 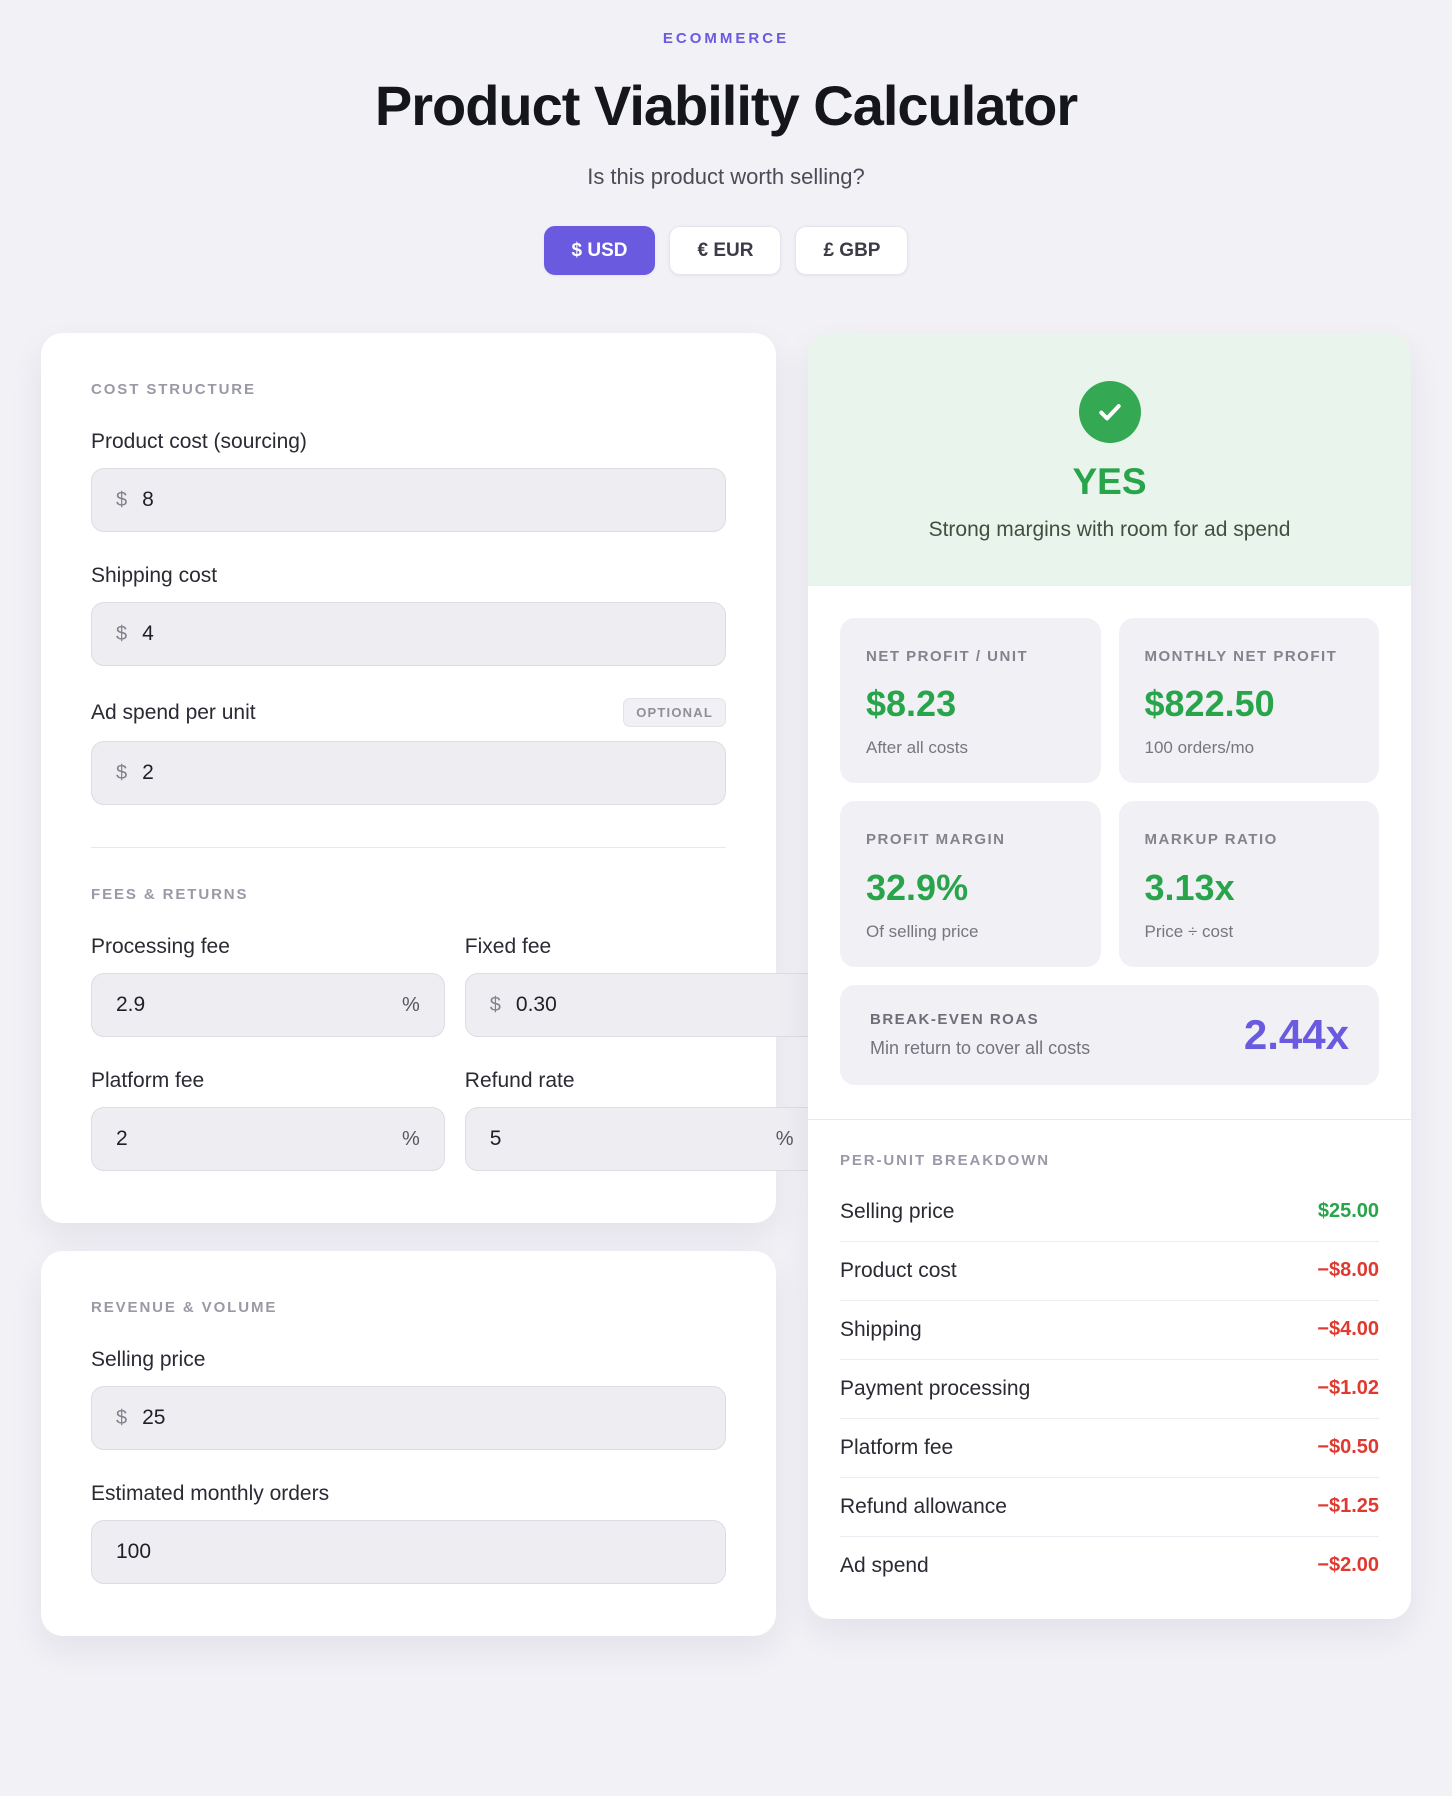 What do you see at coordinates (421, 500) in the screenshot?
I see `product-cost-input` at bounding box center [421, 500].